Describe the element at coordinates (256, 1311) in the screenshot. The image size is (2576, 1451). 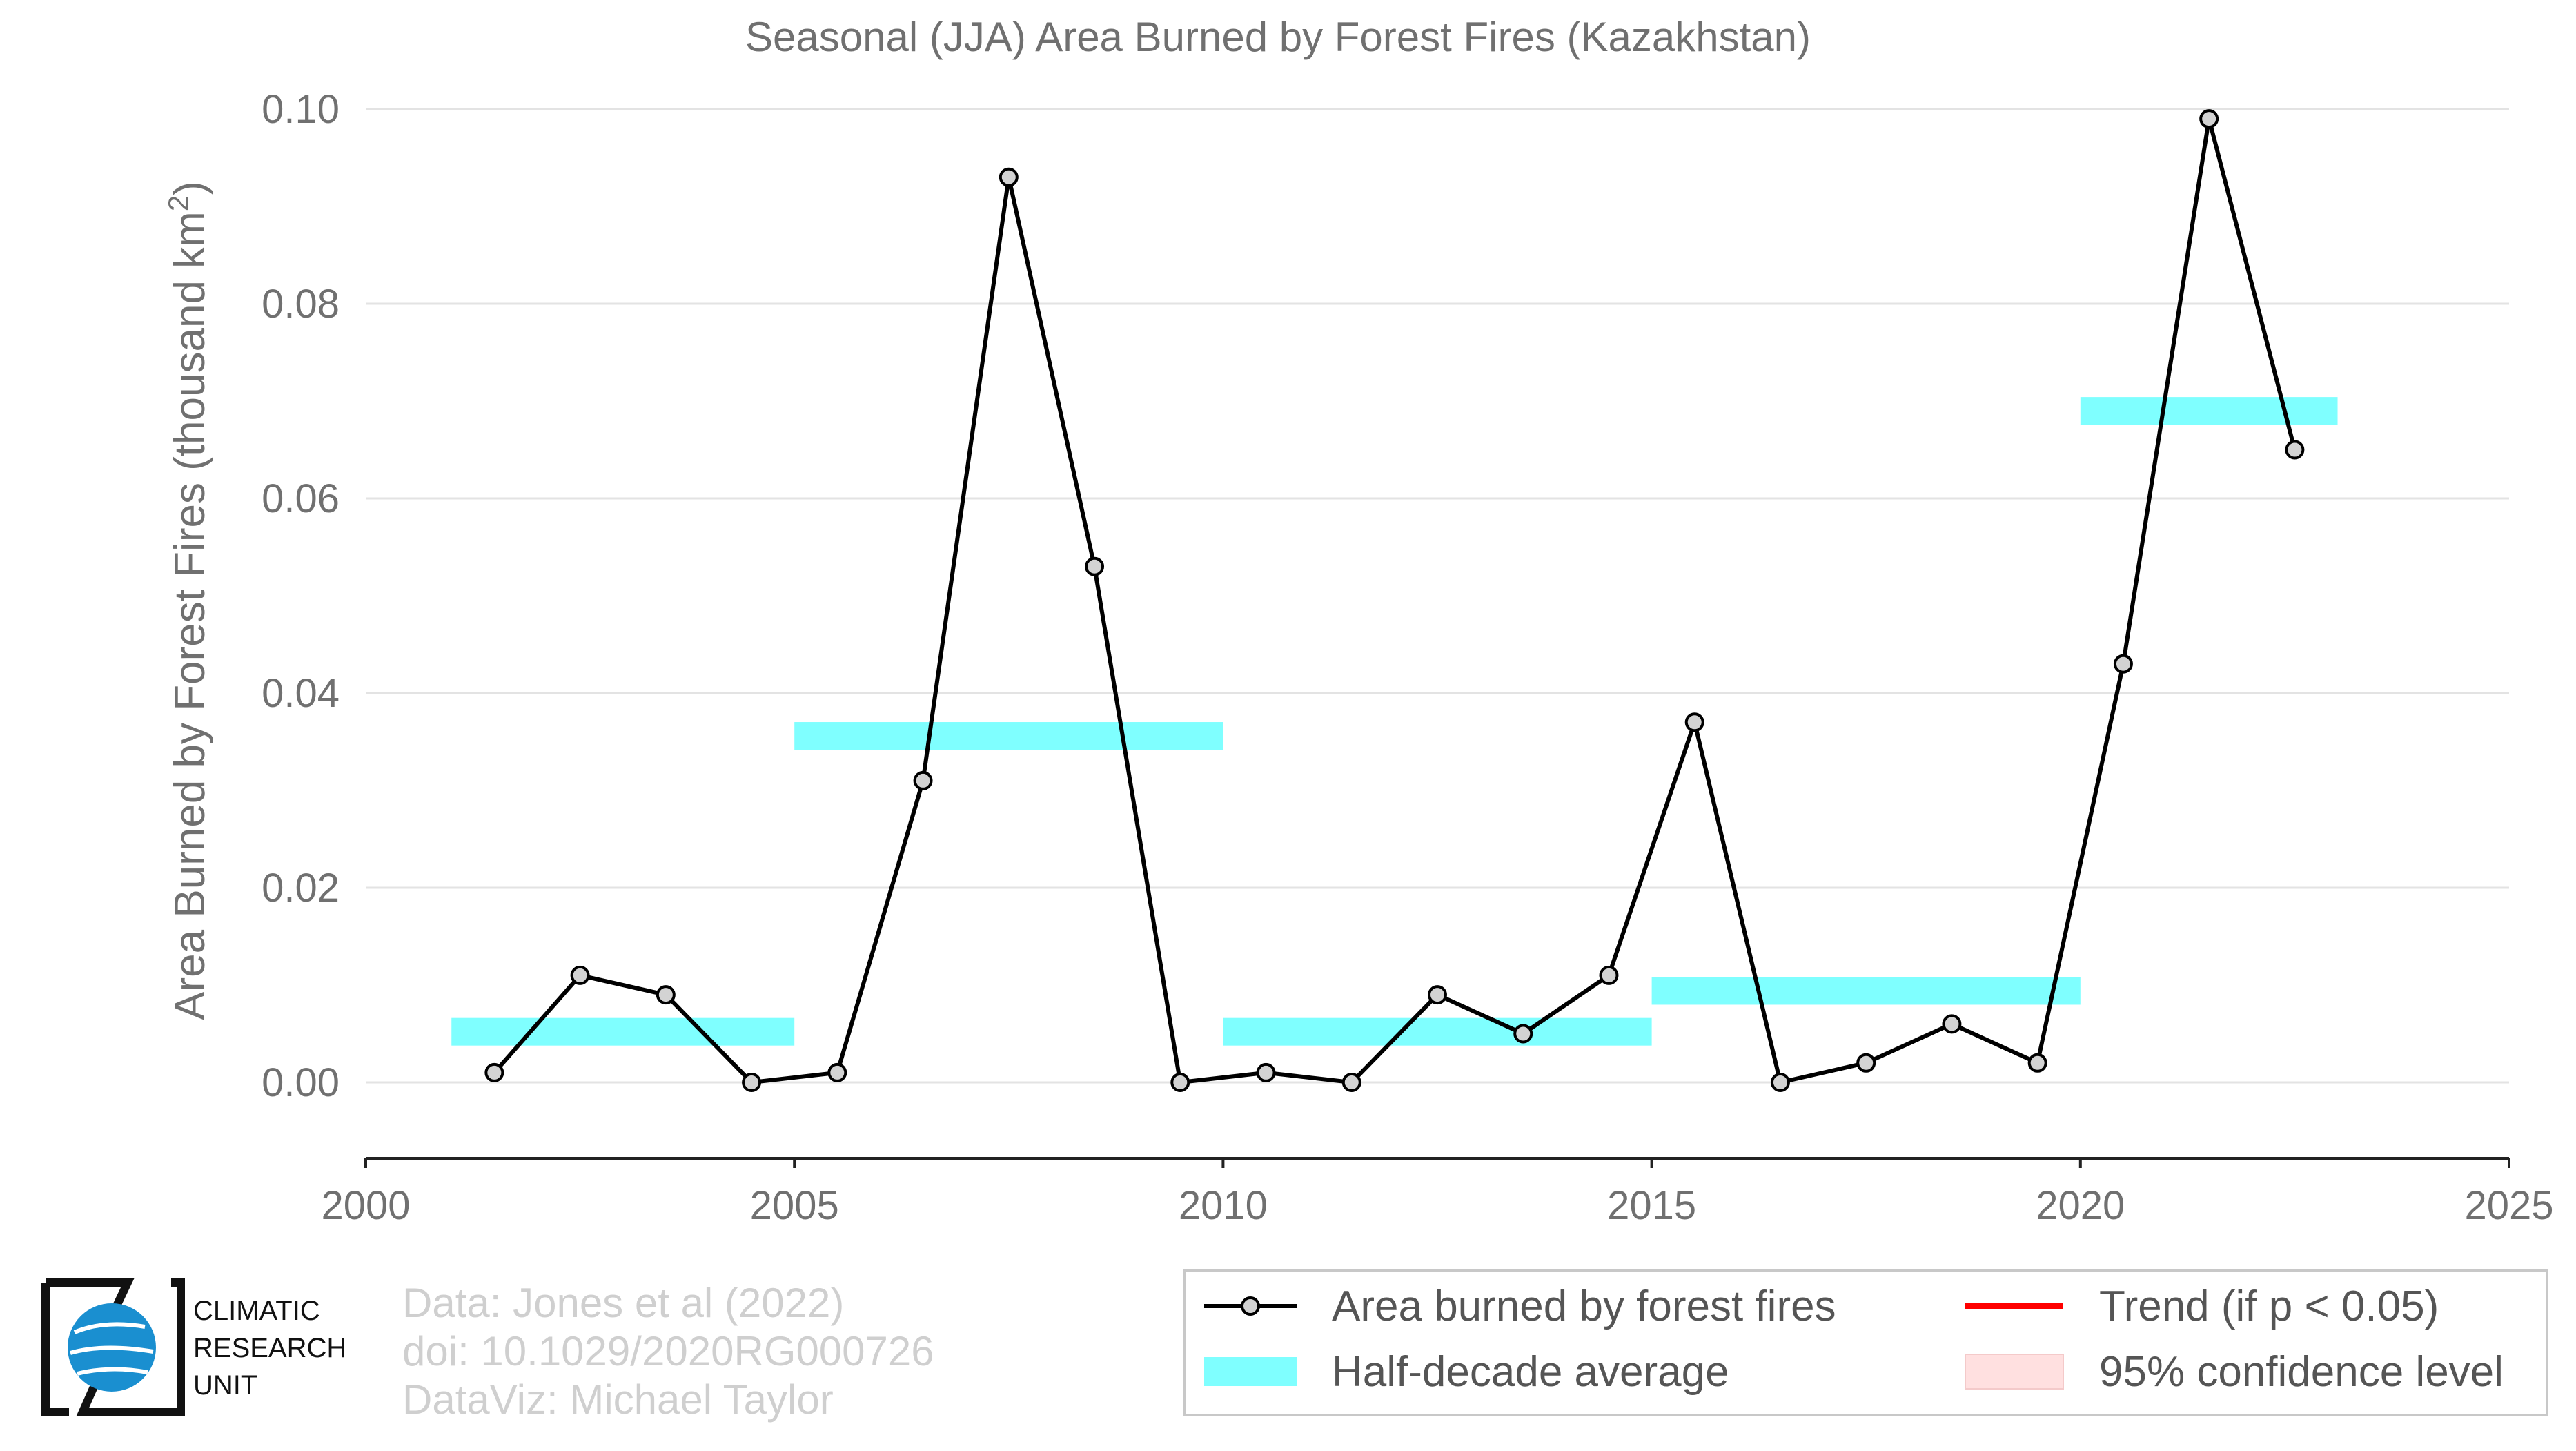
I see `logo-text-line1: CLIMATIC` at that location.